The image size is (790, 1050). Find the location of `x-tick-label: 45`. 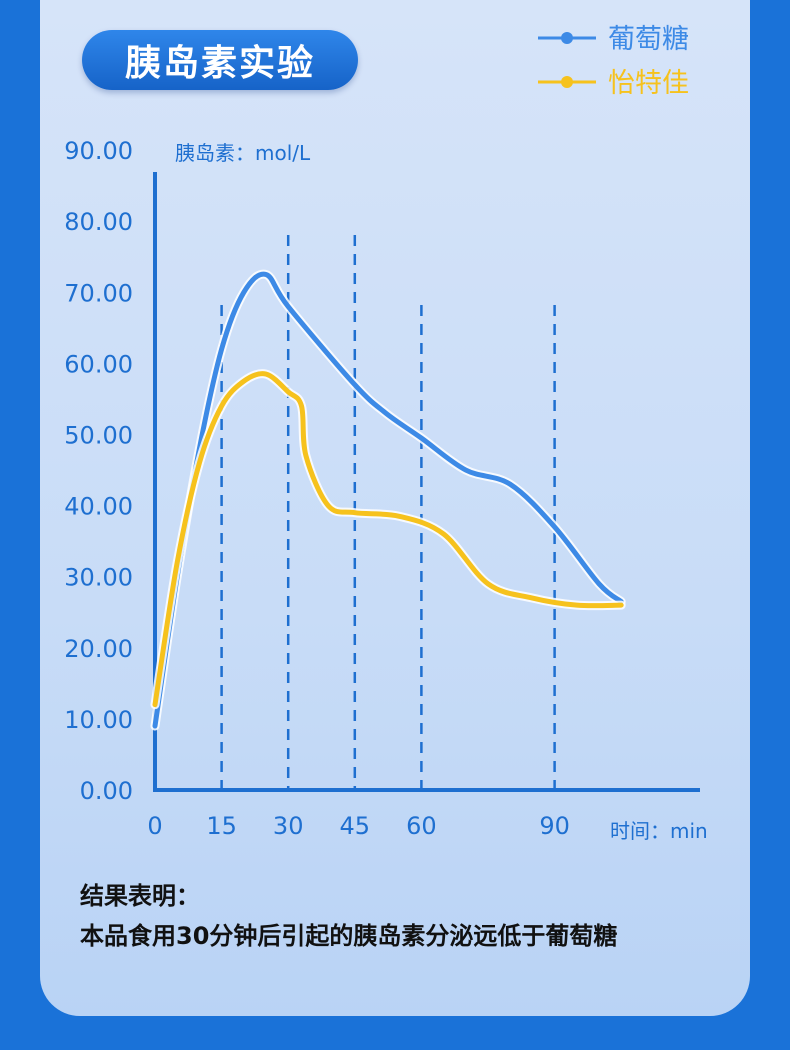

x-tick-label: 45 is located at coordinates (355, 826).